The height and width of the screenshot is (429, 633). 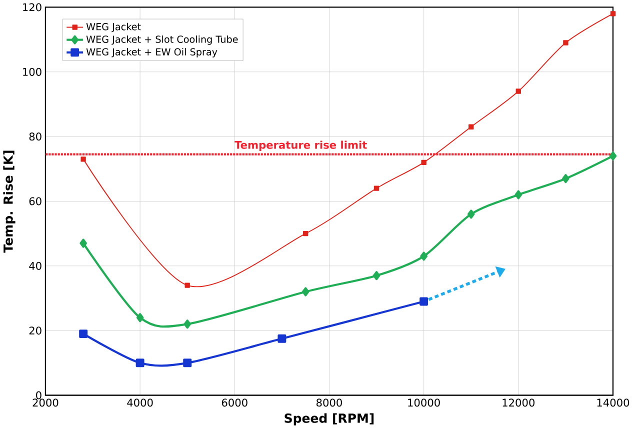 I want to click on y-tick-label: 80, so click(x=35, y=136).